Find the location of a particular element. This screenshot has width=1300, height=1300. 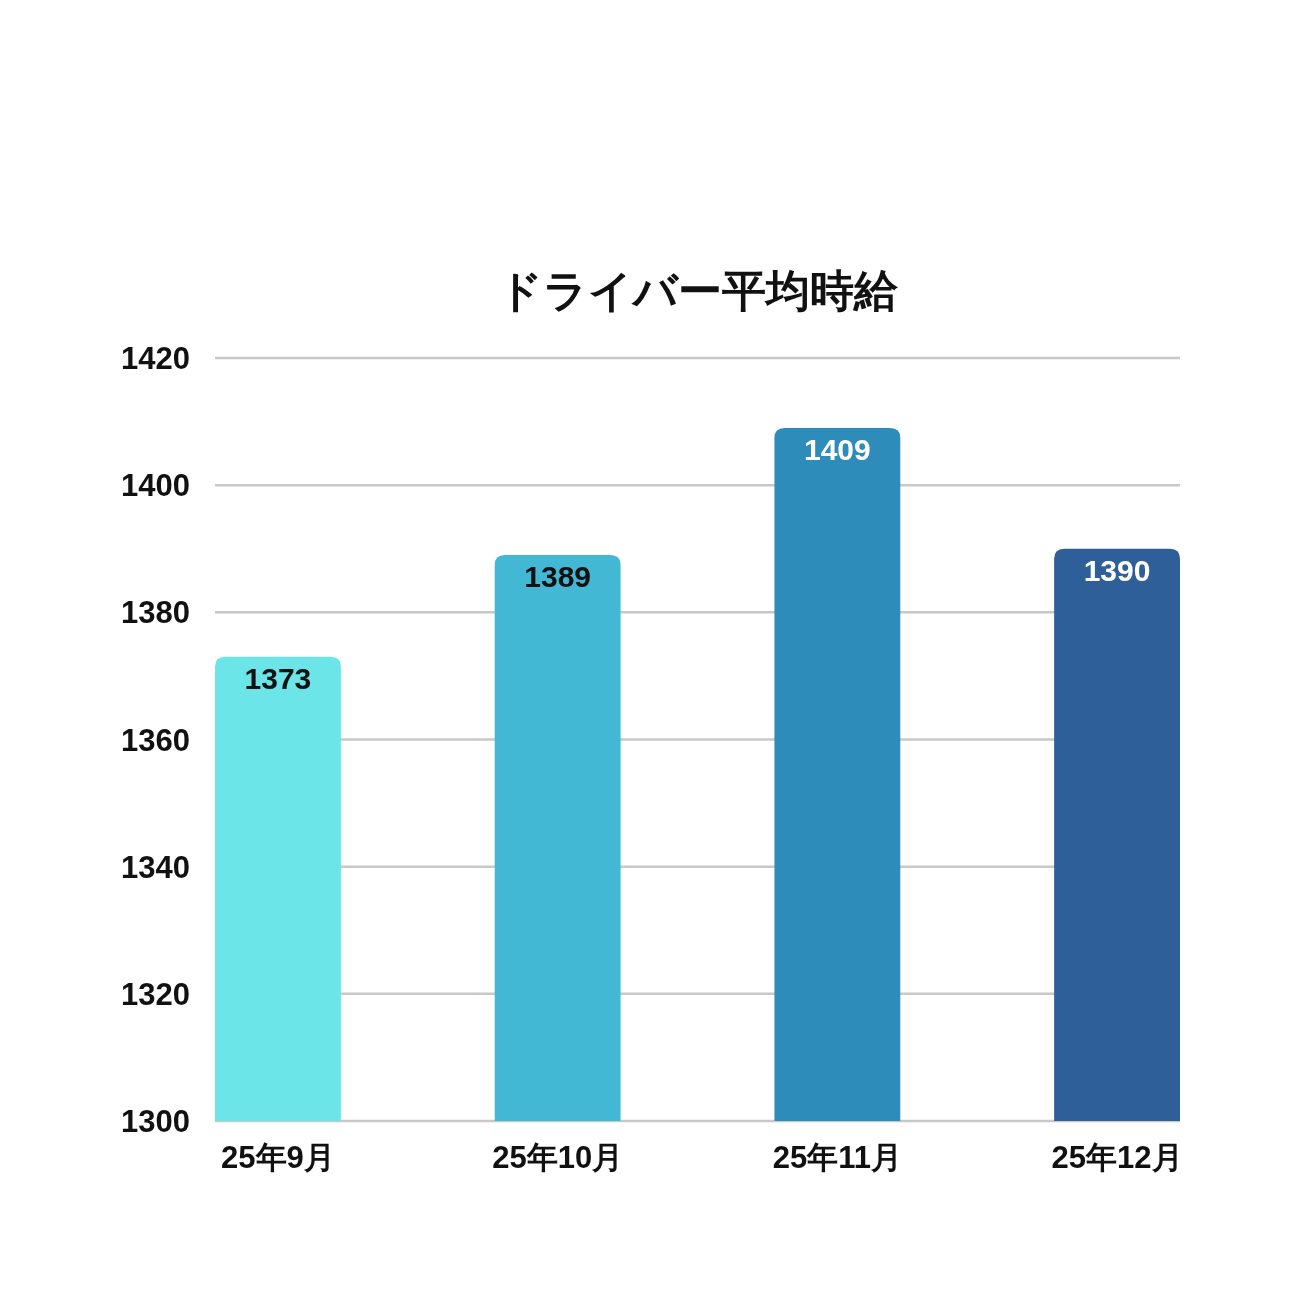

x-tick-label: 25年11月 is located at coordinates (837, 1157).